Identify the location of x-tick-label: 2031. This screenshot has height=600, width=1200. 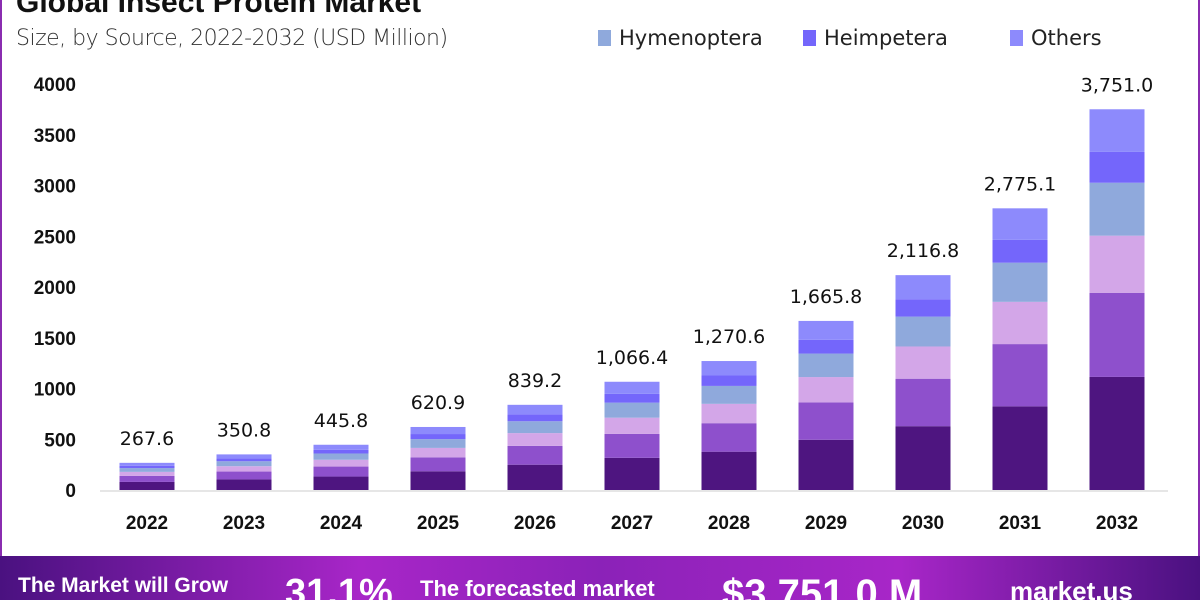
(1020, 523).